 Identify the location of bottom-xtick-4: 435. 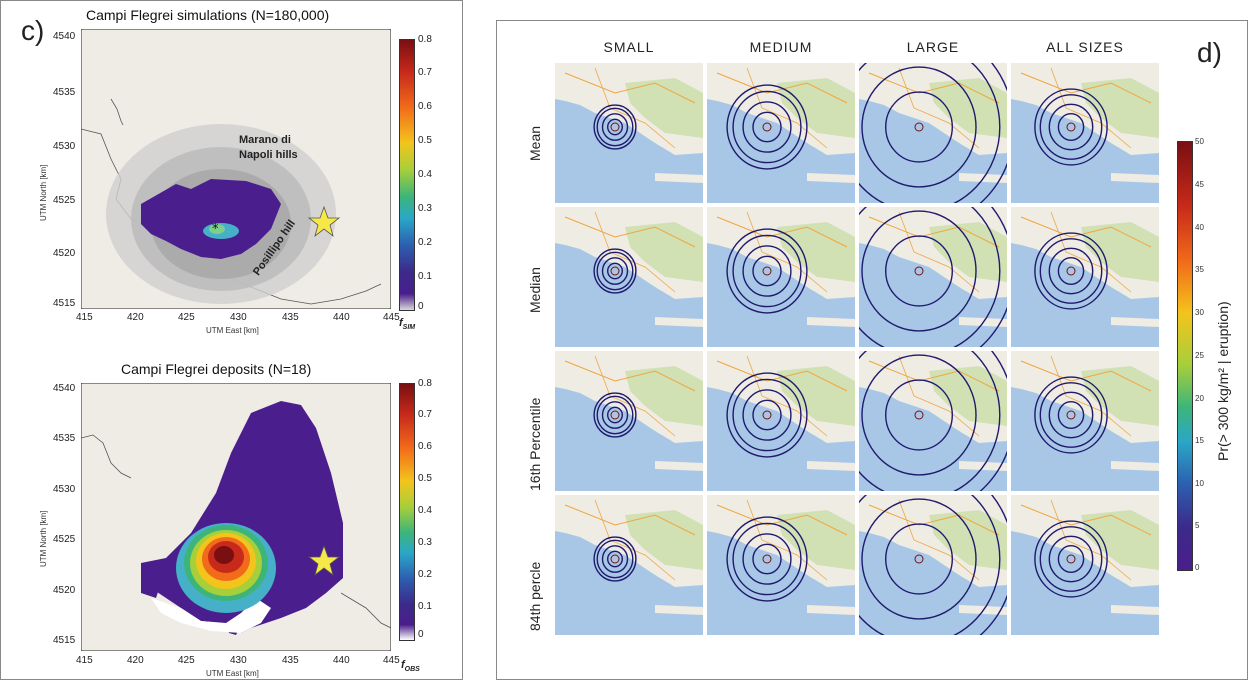
(290, 660).